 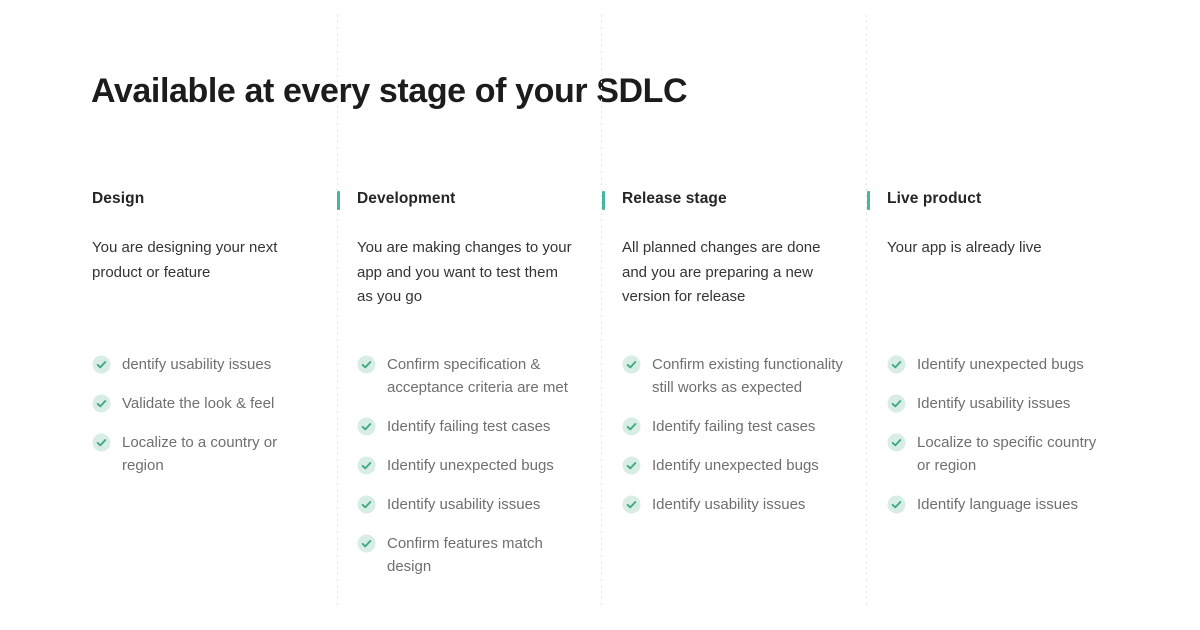 I want to click on check-list-item: Localize to specific country or region, so click(x=1000, y=454).